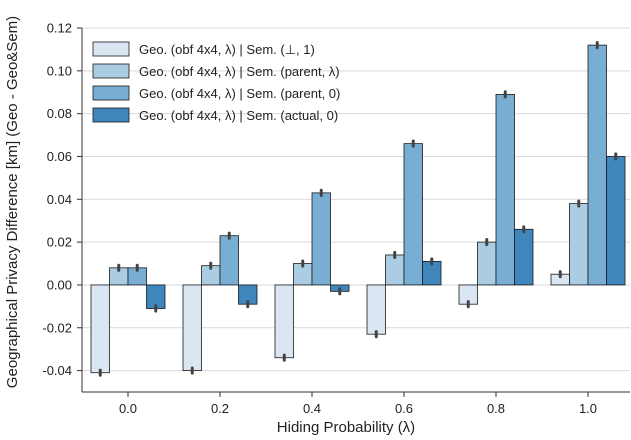 This screenshot has height=440, width=631. What do you see at coordinates (239, 93) in the screenshot?
I see `legend-label: Geo. (obf 4x4, λ) | Sem. (parent, 0)` at bounding box center [239, 93].